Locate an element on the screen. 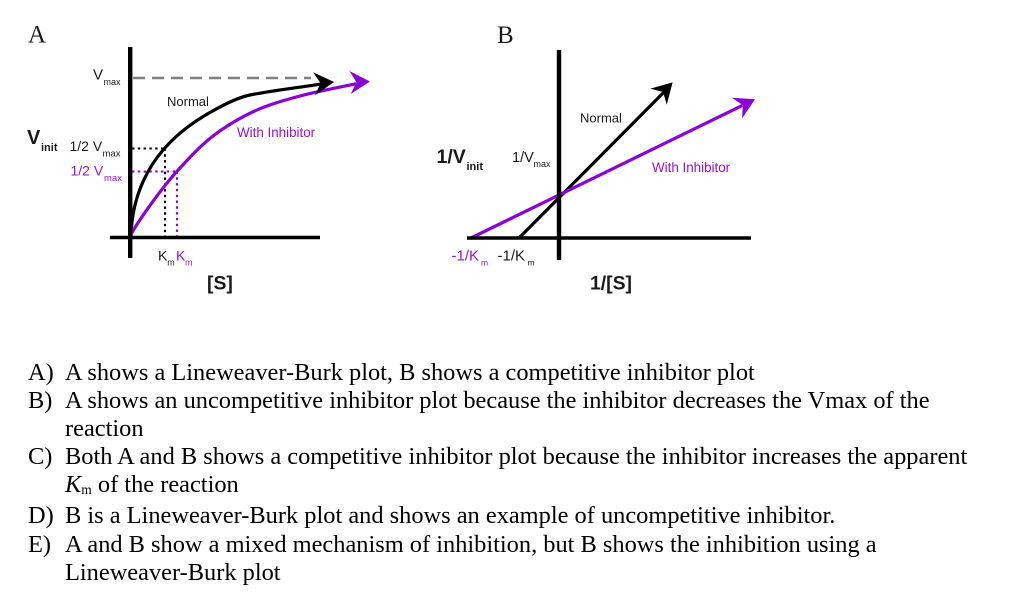  svg-text: B is located at coordinates (505, 35).